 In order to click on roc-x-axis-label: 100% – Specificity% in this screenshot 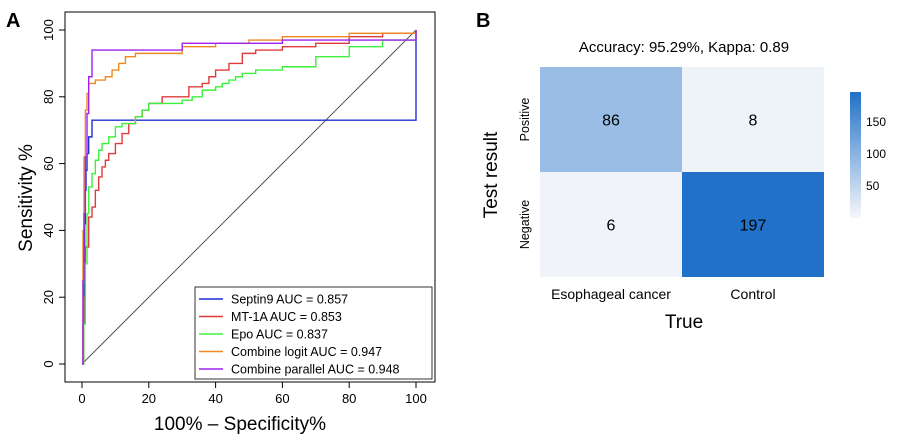, I will do `click(240, 424)`.